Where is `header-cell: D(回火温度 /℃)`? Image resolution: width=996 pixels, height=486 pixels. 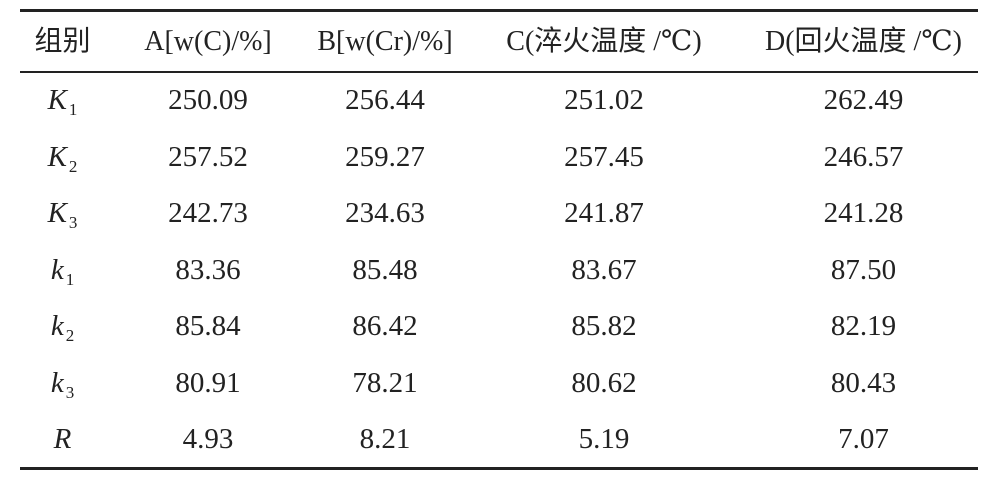 header-cell: D(回火温度 /℃) is located at coordinates (863, 41).